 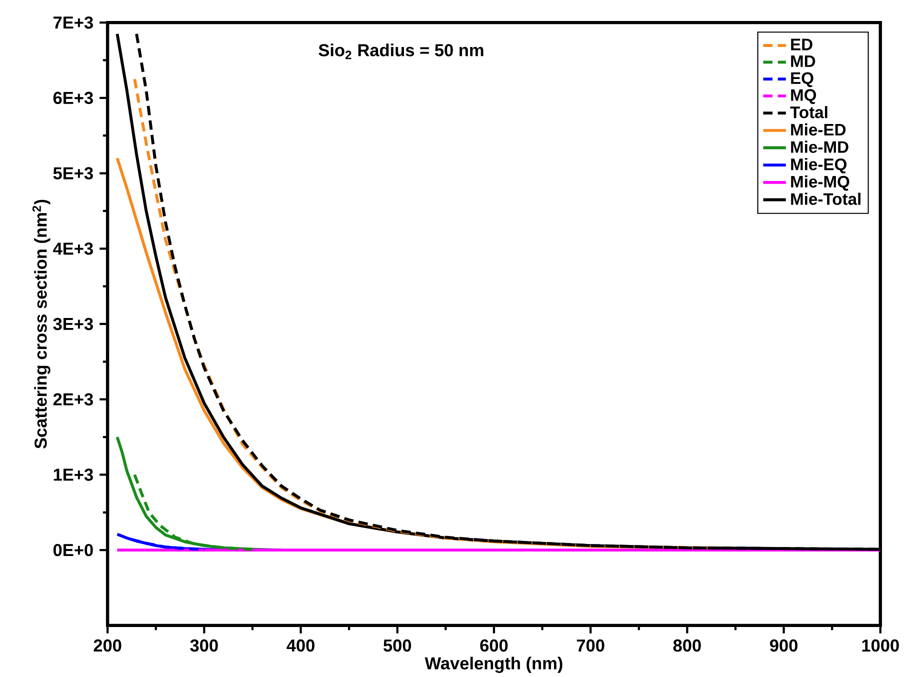 What do you see at coordinates (809, 112) in the screenshot?
I see `legend-label: Total` at bounding box center [809, 112].